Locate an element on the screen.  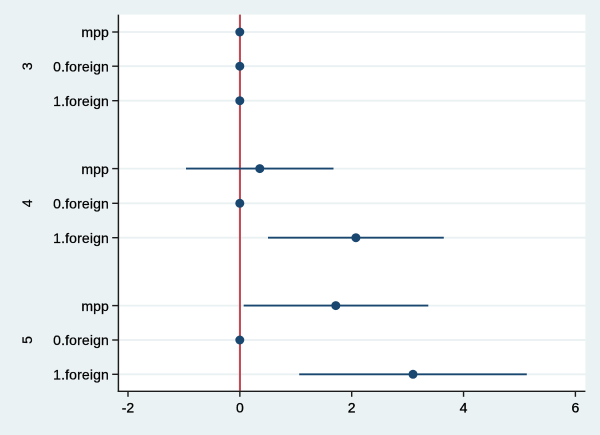
svg-text: 2 is located at coordinates (352, 408).